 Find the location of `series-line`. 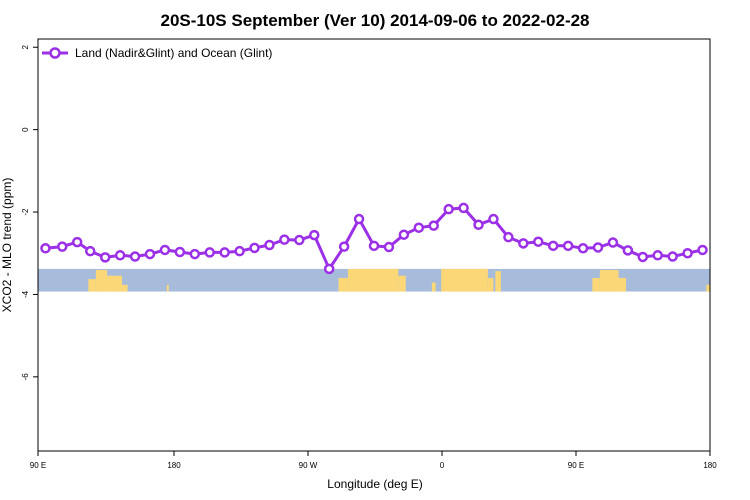

series-line is located at coordinates (374, 238).